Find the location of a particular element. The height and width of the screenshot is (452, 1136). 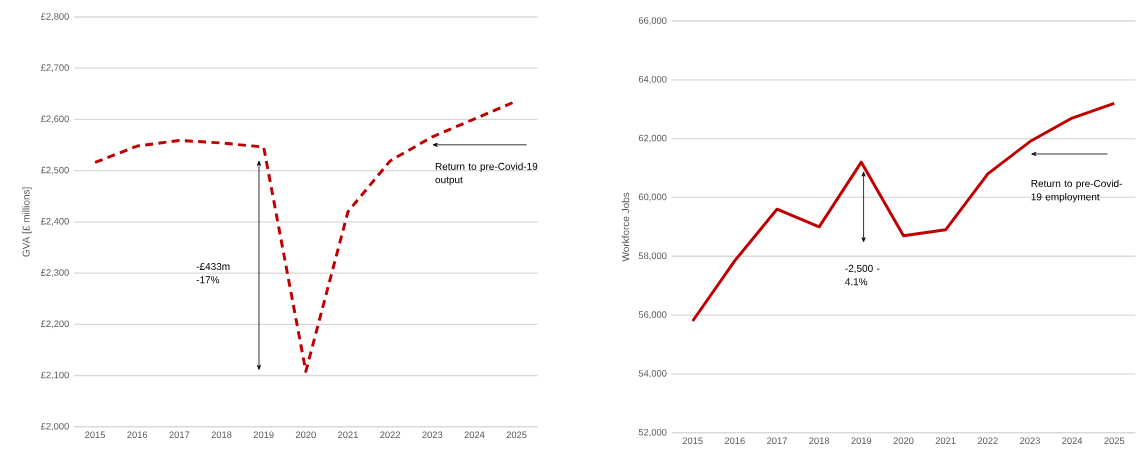

y-tick-label: 54,000 is located at coordinates (652, 374).